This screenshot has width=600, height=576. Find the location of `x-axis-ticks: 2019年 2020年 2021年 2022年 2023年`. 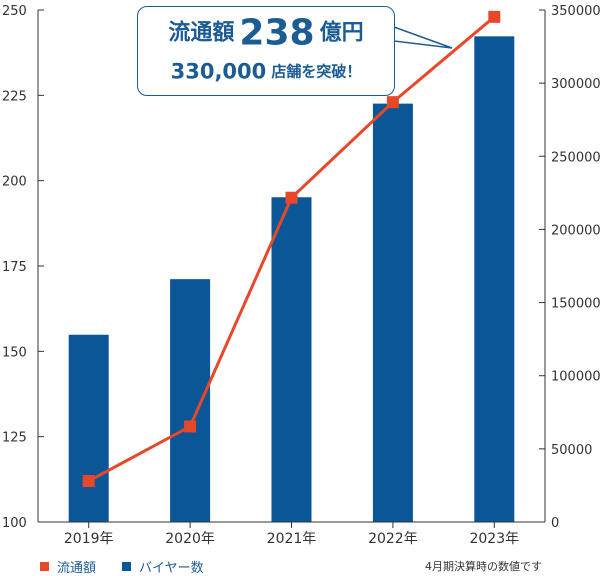

x-axis-ticks: 2019年 2020年 2021年 2022年 2023年 is located at coordinates (291, 534).